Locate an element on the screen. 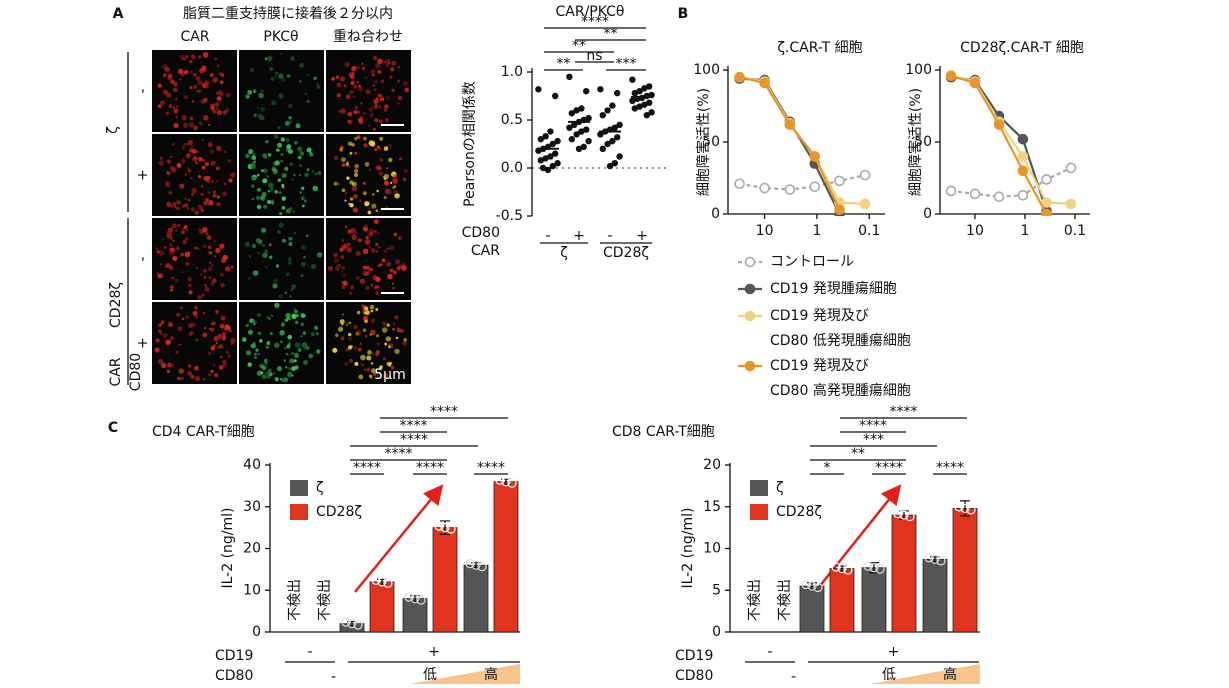 Image resolution: width=1229 pixels, height=688 pixels. legend-swatch is located at coordinates (759, 488).